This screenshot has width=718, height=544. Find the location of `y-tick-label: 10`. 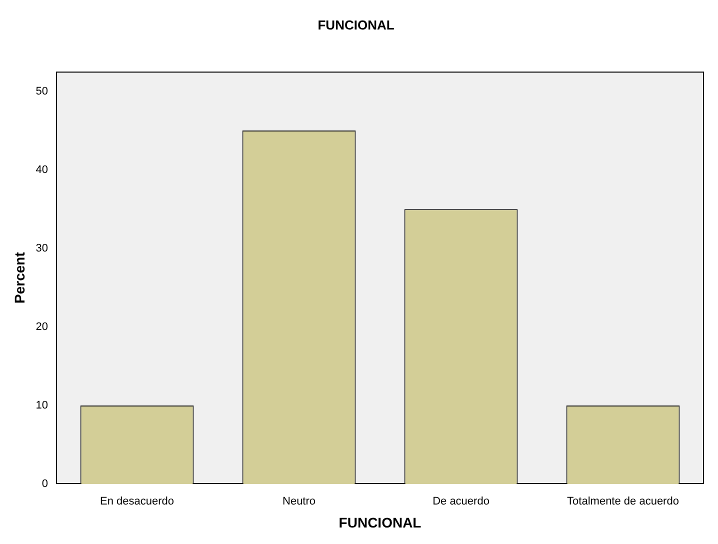

y-tick-label: 10 is located at coordinates (42, 405).